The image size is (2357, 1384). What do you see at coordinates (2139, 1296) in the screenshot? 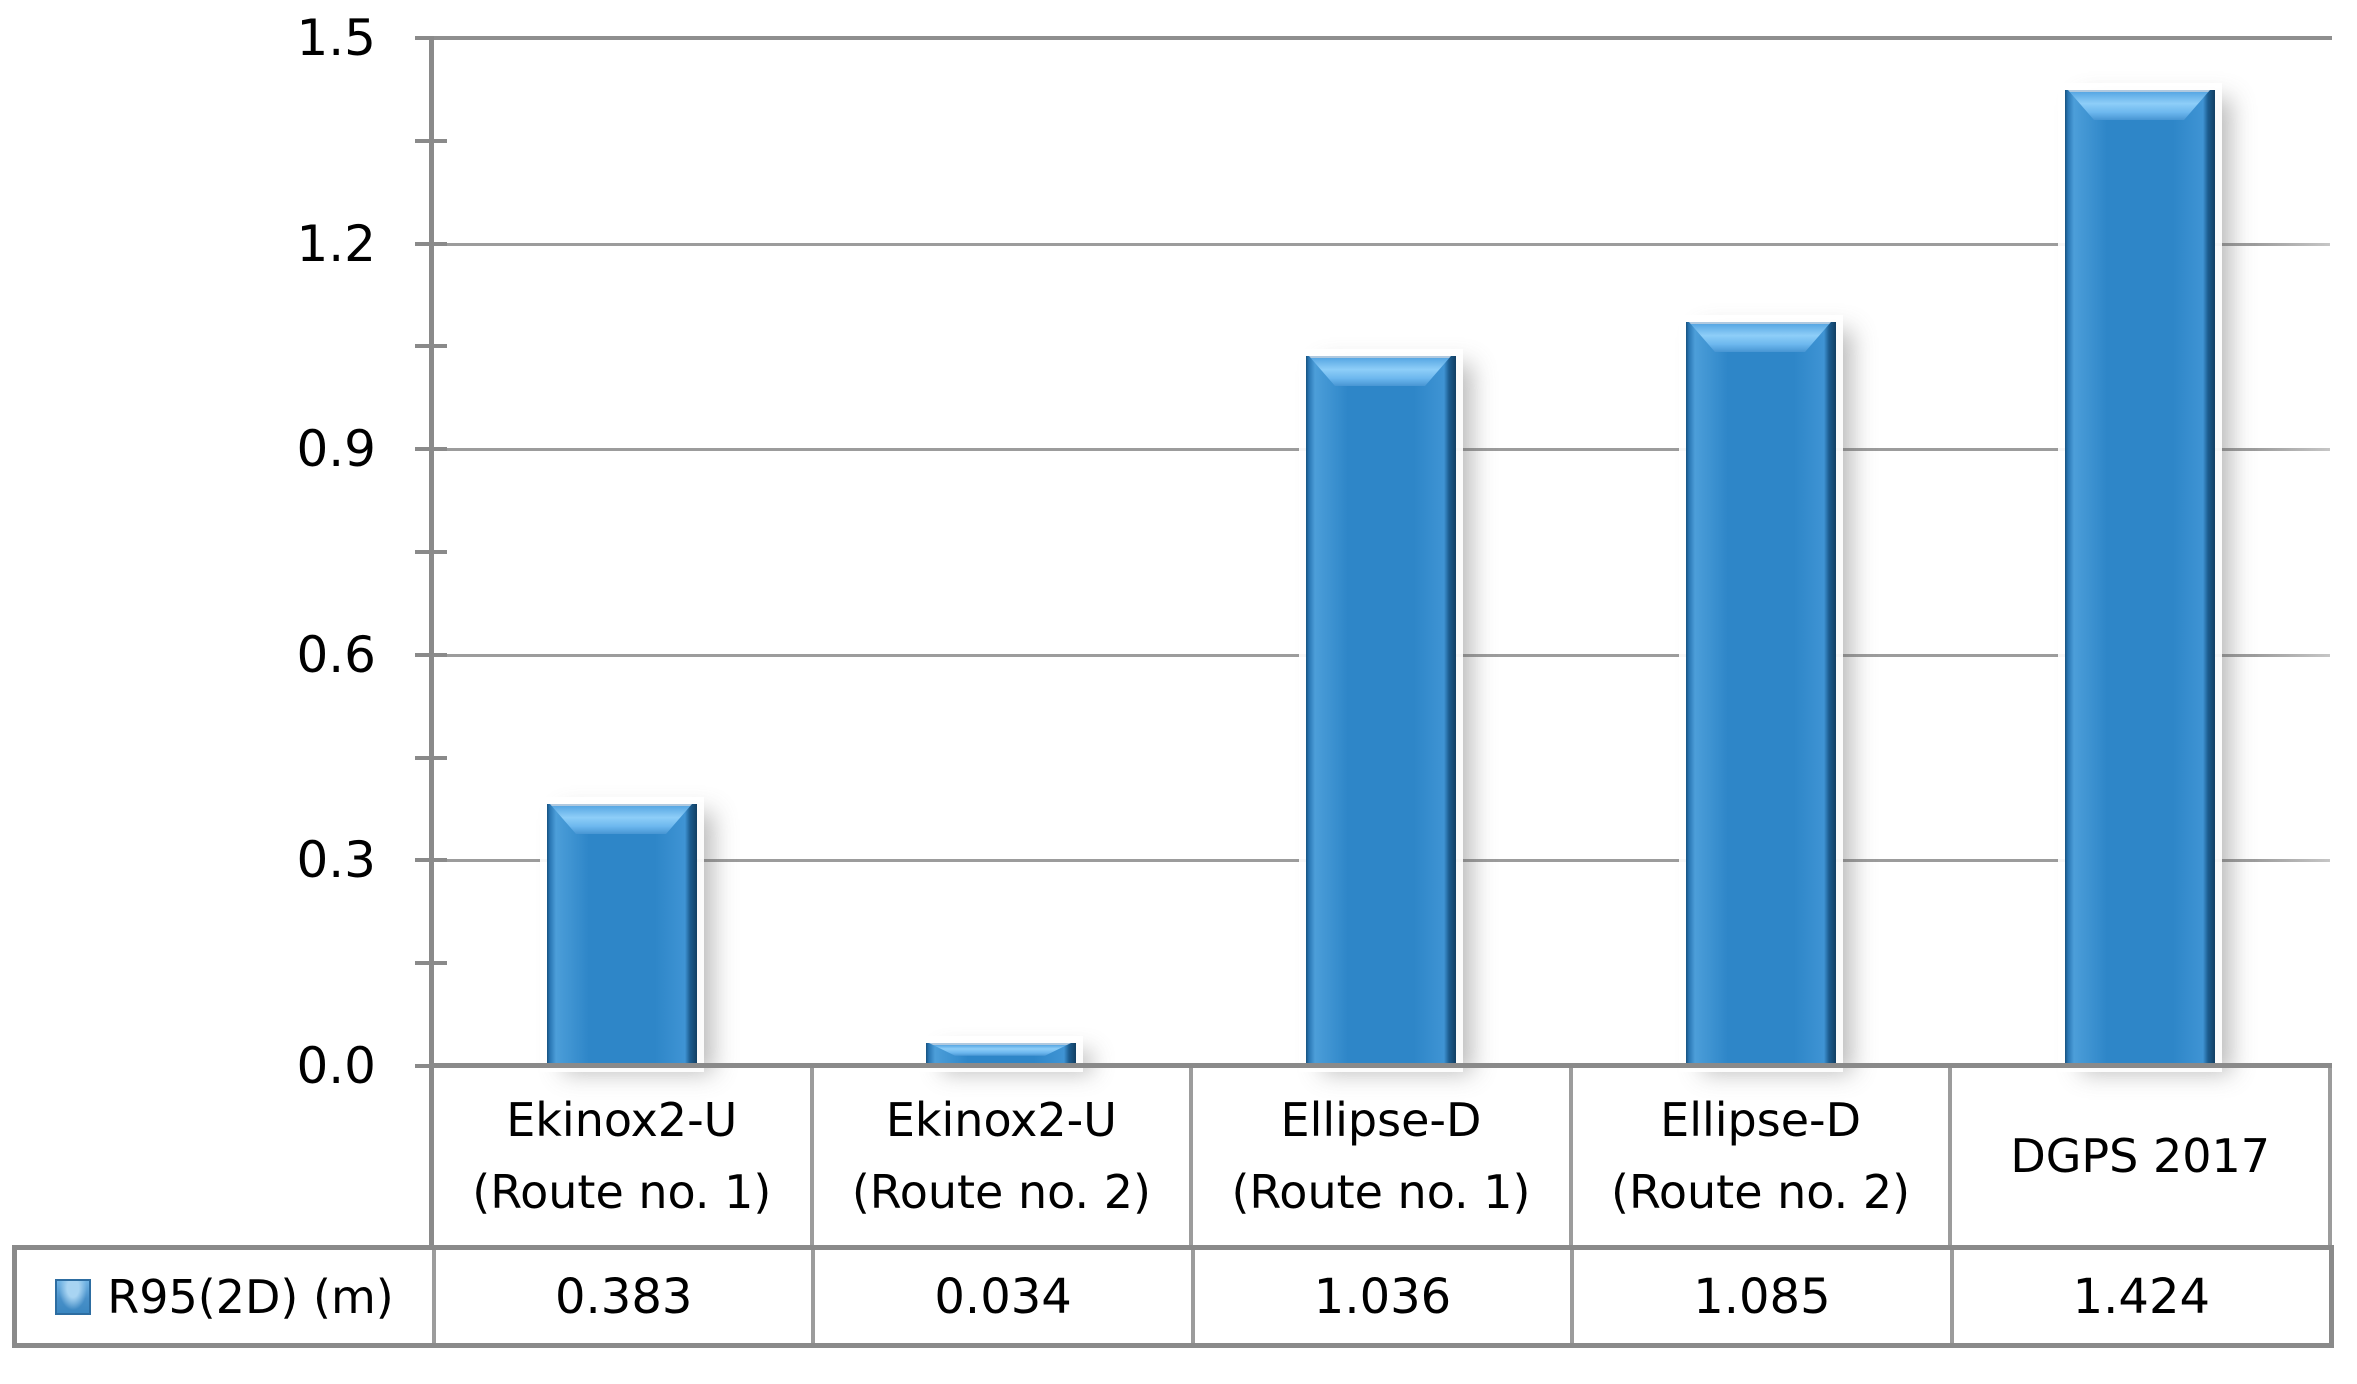
I see `value-cell: 1.424` at bounding box center [2139, 1296].